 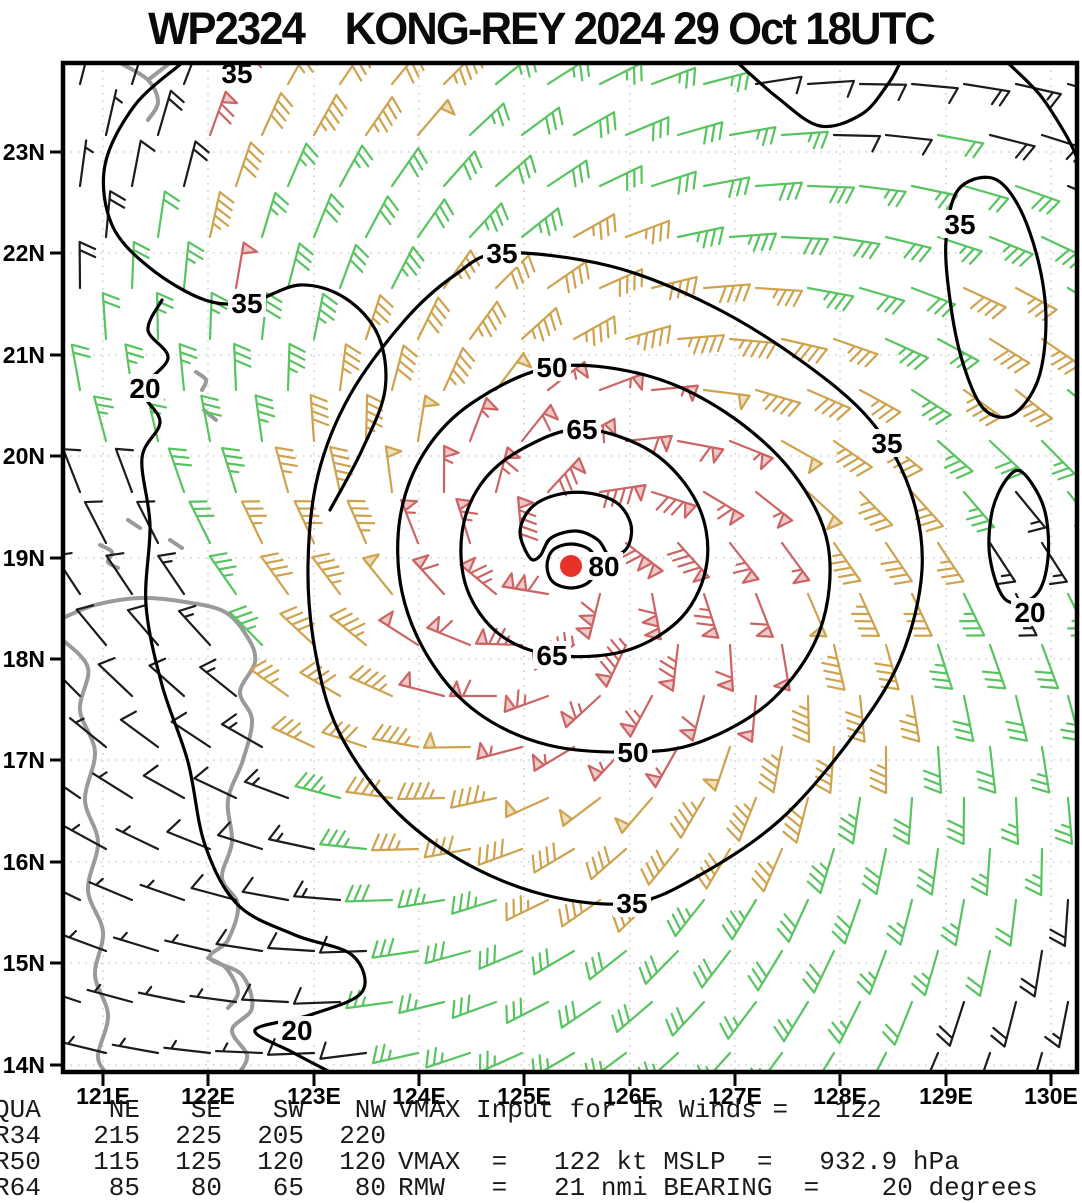 What do you see at coordinates (116, 1162) in the screenshot?
I see `radii-value: 115` at bounding box center [116, 1162].